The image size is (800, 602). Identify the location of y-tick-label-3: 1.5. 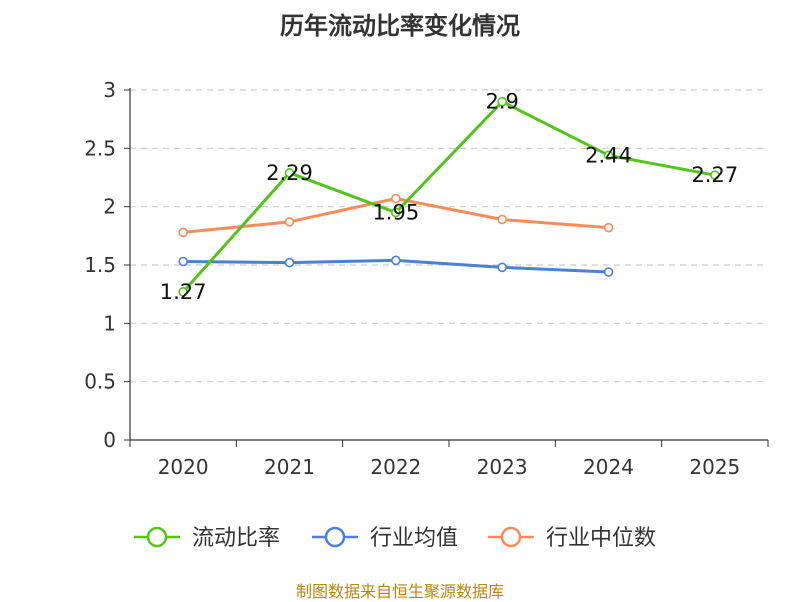
(100, 265).